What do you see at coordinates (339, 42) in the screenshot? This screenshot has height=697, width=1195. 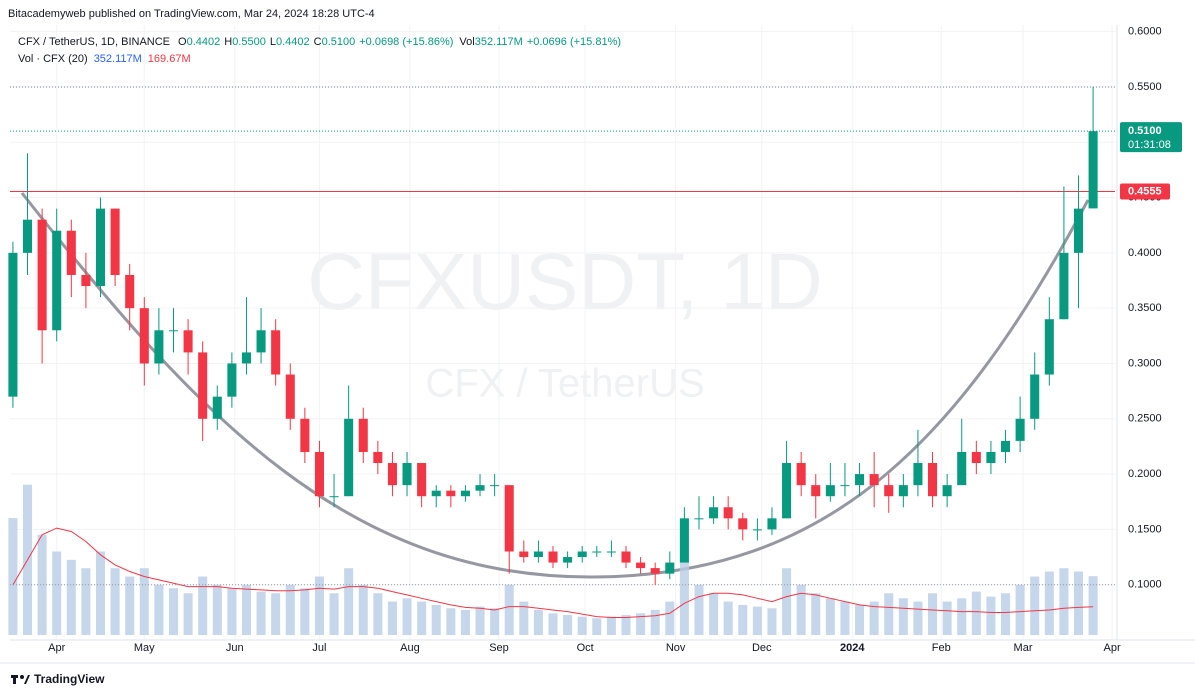 I see `ohlc-value: 0.5100` at bounding box center [339, 42].